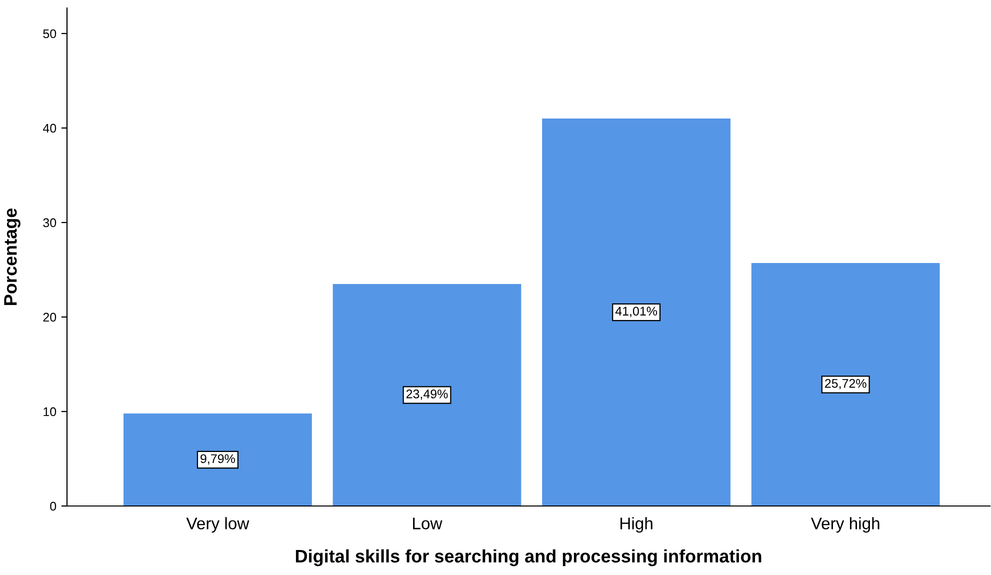  I want to click on x-tick-label: Low, so click(427, 524).